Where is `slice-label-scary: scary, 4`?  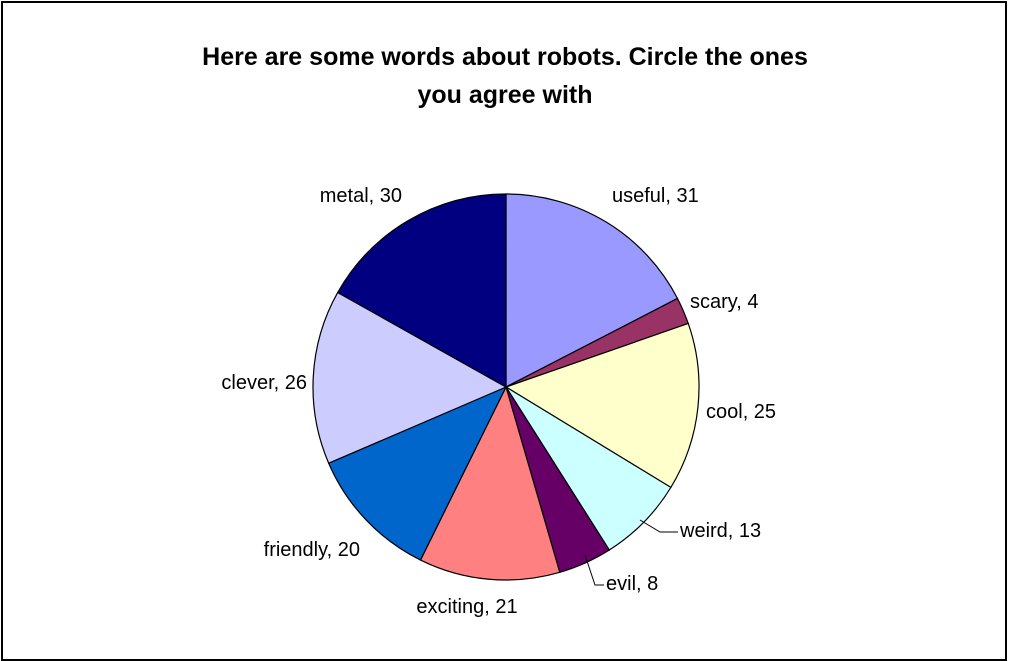
slice-label-scary: scary, 4 is located at coordinates (724, 302).